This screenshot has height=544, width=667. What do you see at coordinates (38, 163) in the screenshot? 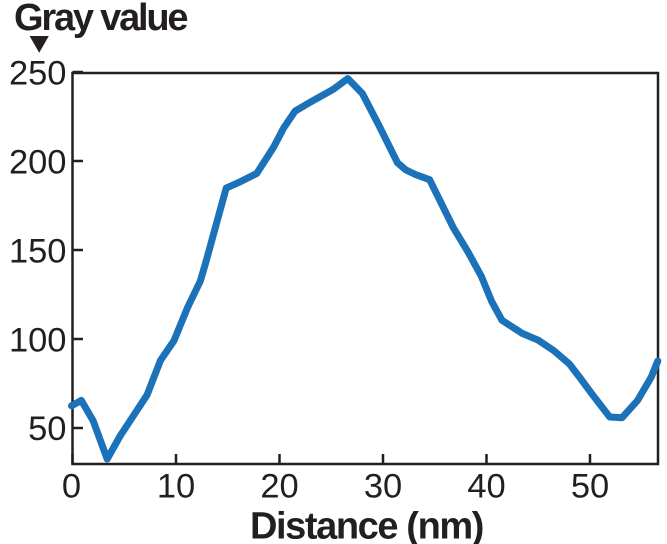
I see `svg-text: 200` at bounding box center [38, 163].